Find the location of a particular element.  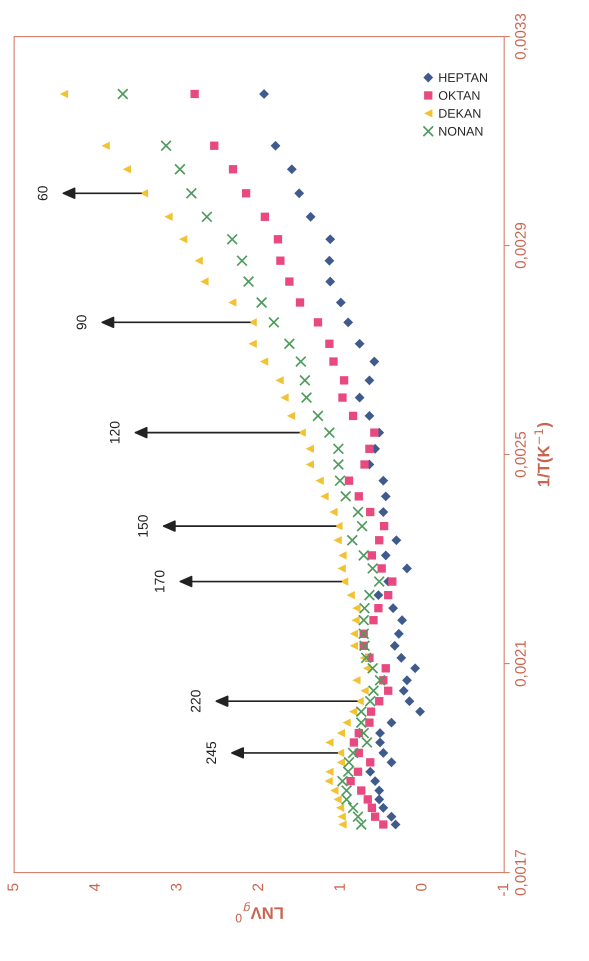

y-tick-label: 0,0021 is located at coordinates (521, 663).